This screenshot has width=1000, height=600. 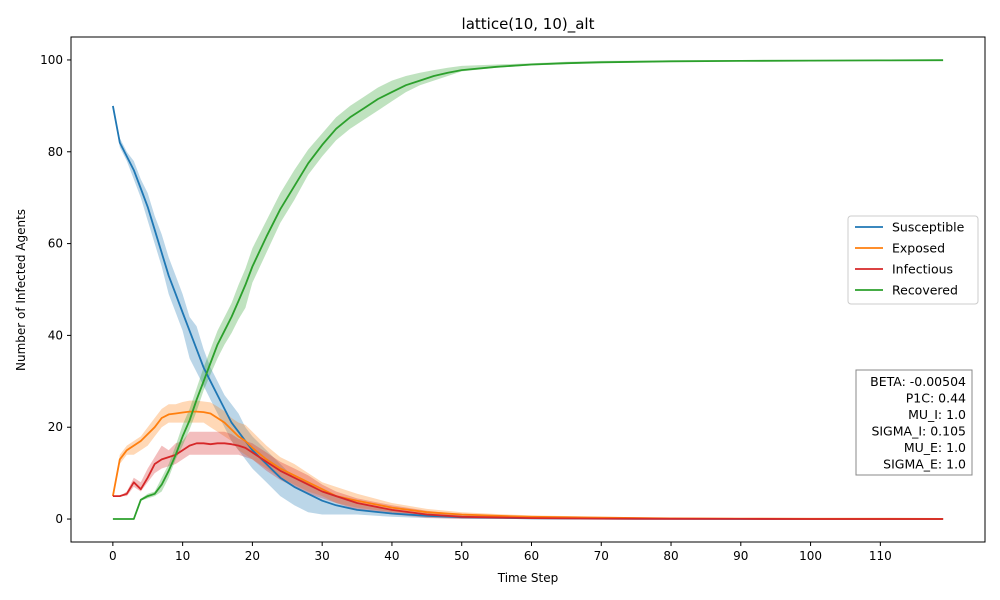 I want to click on params-box-frame, so click(x=914, y=422).